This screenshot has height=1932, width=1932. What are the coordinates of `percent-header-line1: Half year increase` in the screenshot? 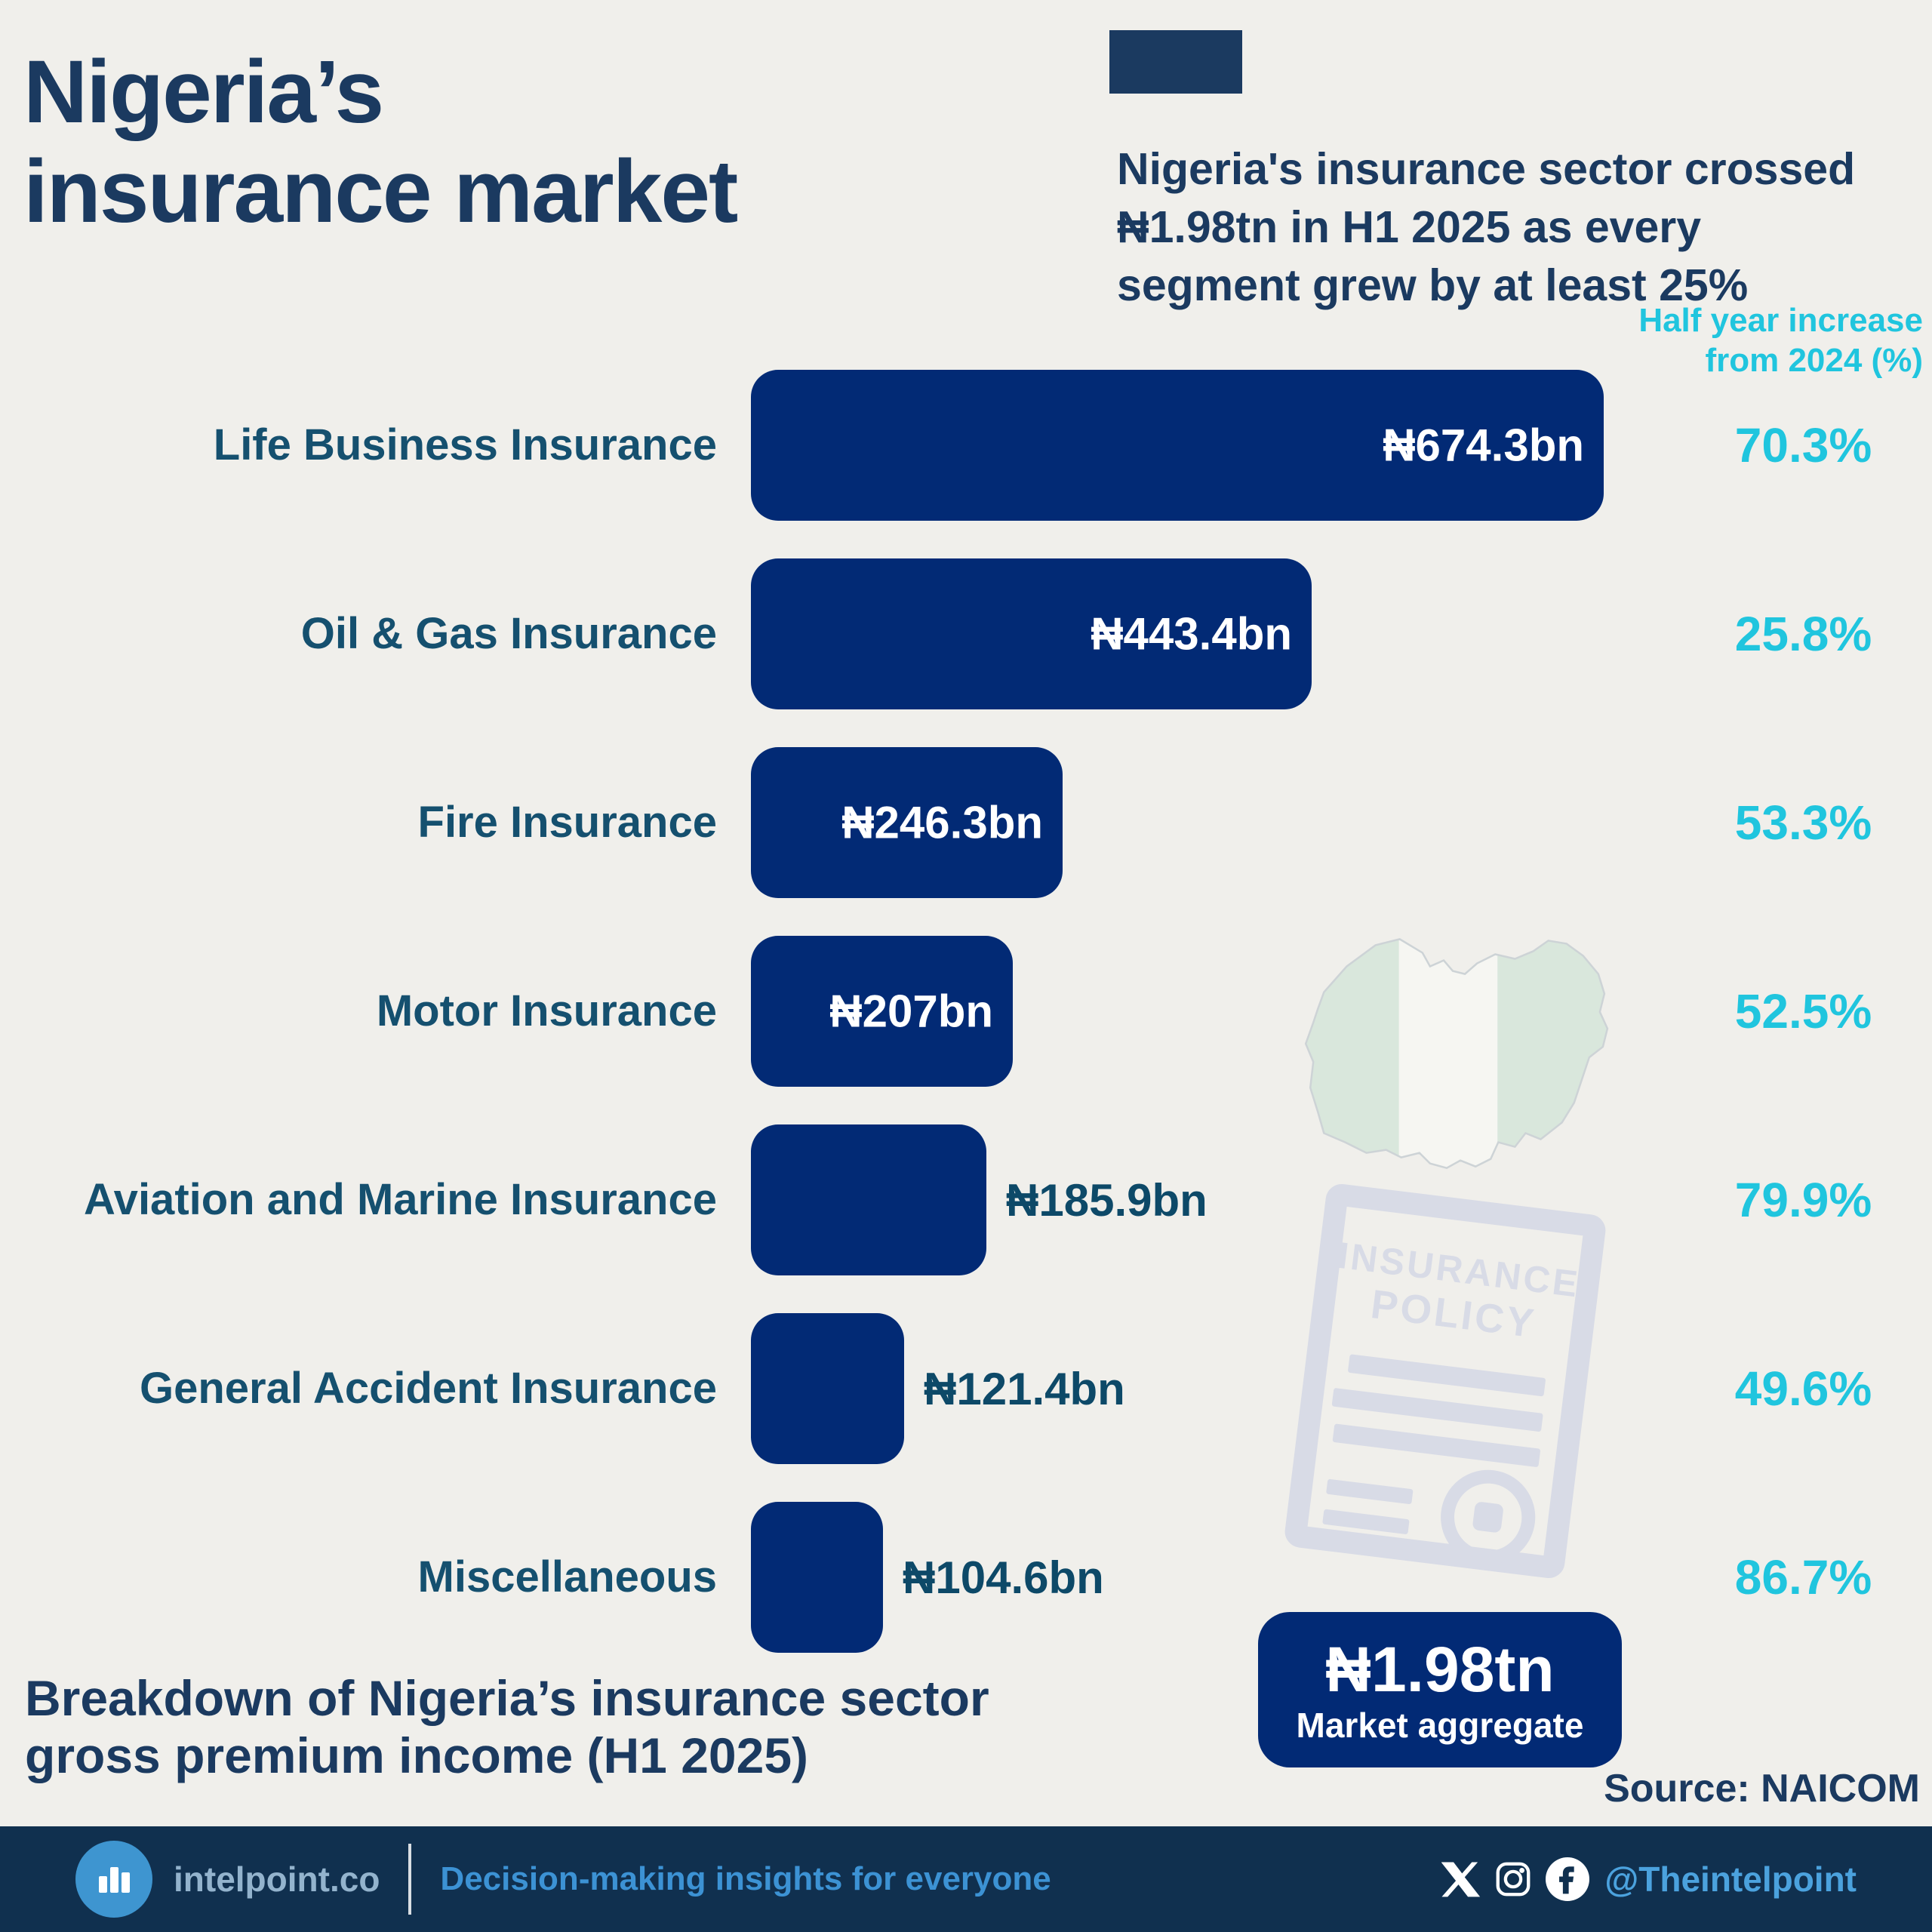 It's located at (1780, 320).